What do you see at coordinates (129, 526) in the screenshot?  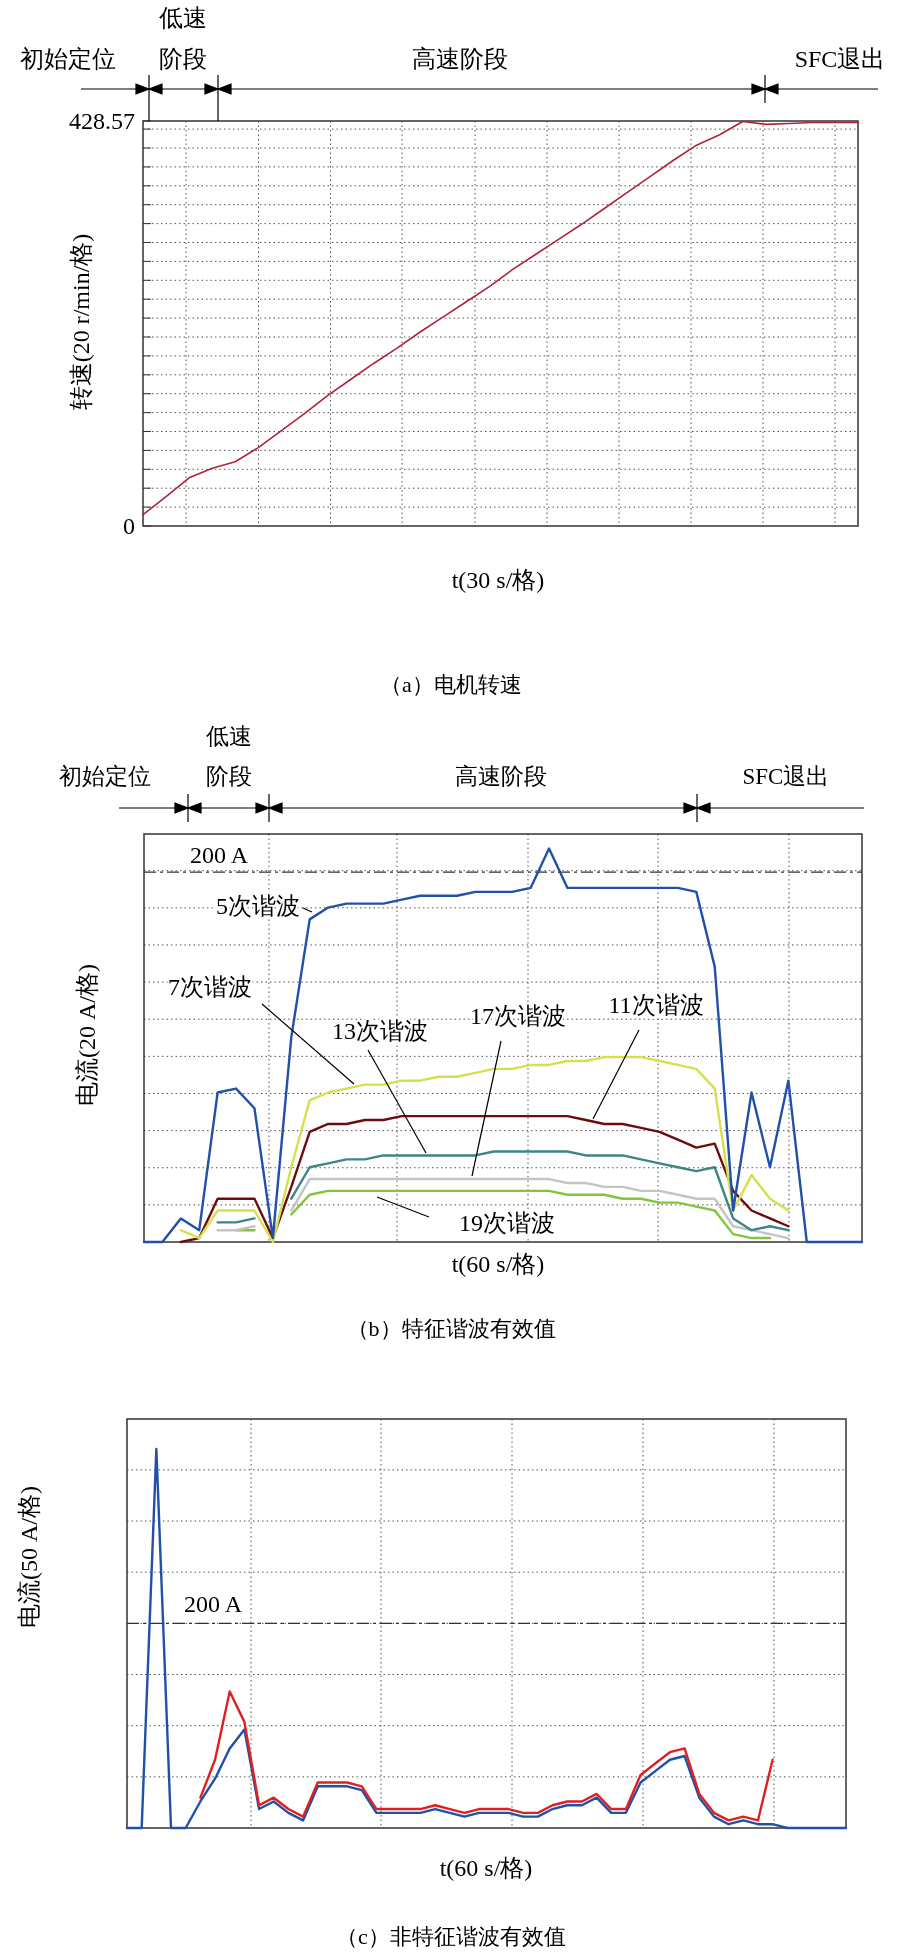 I see `y-tick-label: 0` at bounding box center [129, 526].